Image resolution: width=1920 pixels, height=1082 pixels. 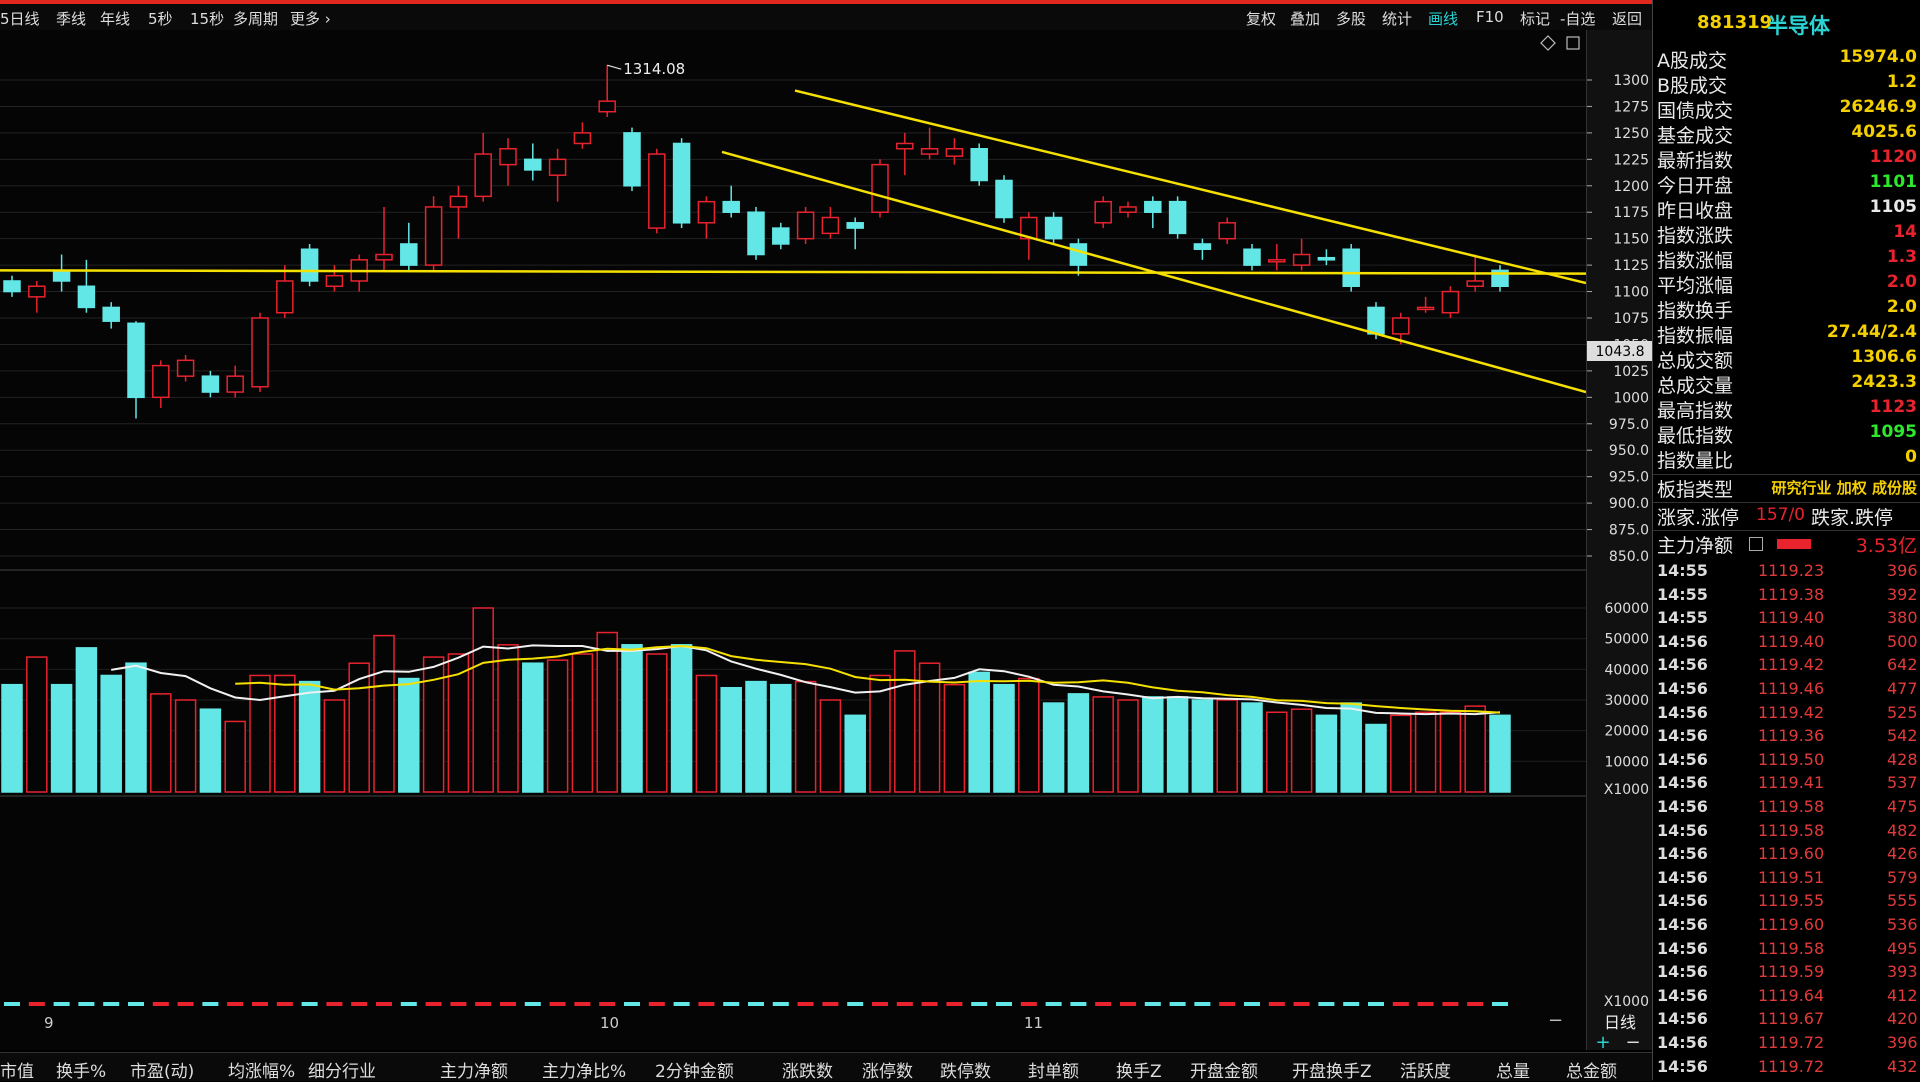 What do you see at coordinates (1791, 995) in the screenshot?
I see `tick-price: 1119.64` at bounding box center [1791, 995].